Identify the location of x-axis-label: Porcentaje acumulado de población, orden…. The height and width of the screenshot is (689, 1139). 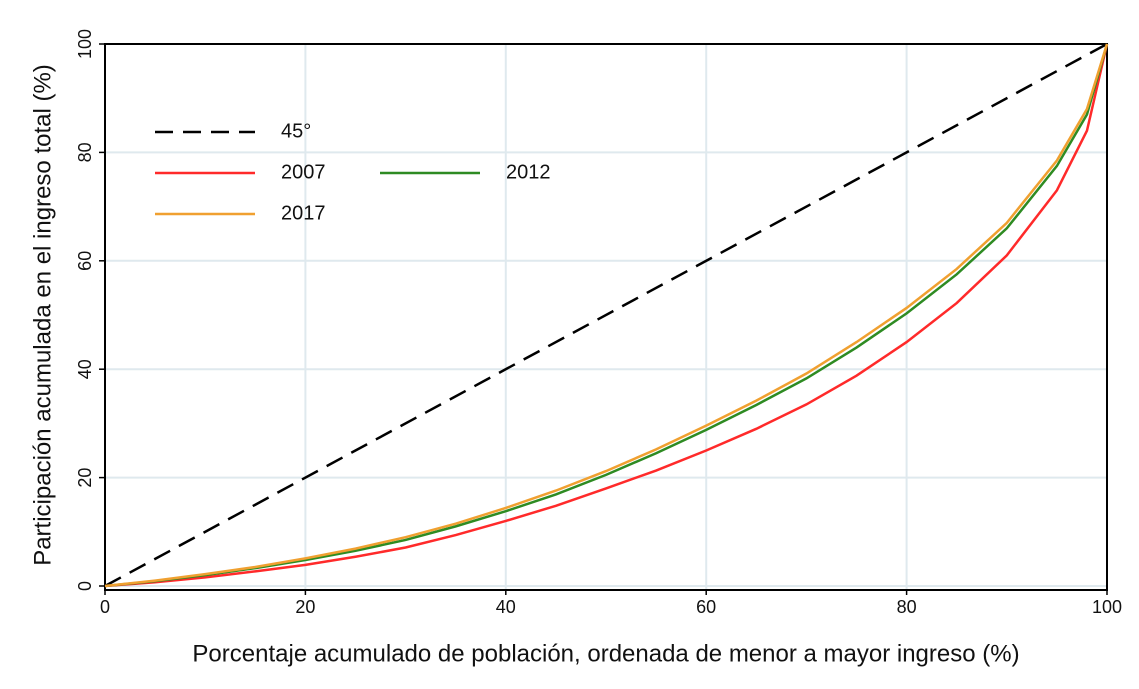
(605, 653).